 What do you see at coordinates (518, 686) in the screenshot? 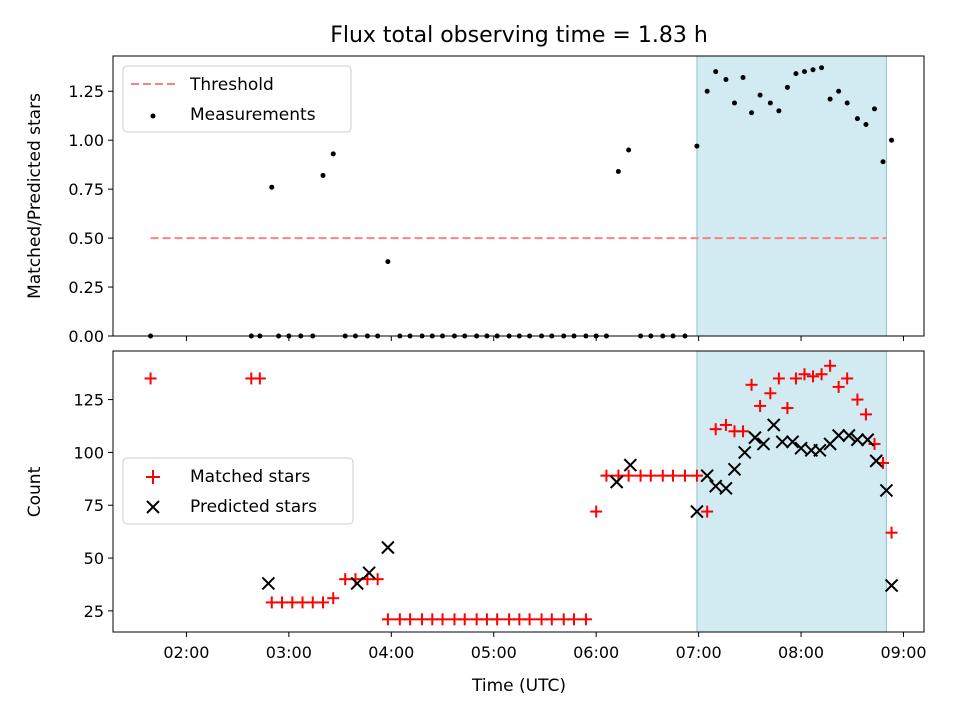
I see `x-axis-label: Time (UTC)` at bounding box center [518, 686].